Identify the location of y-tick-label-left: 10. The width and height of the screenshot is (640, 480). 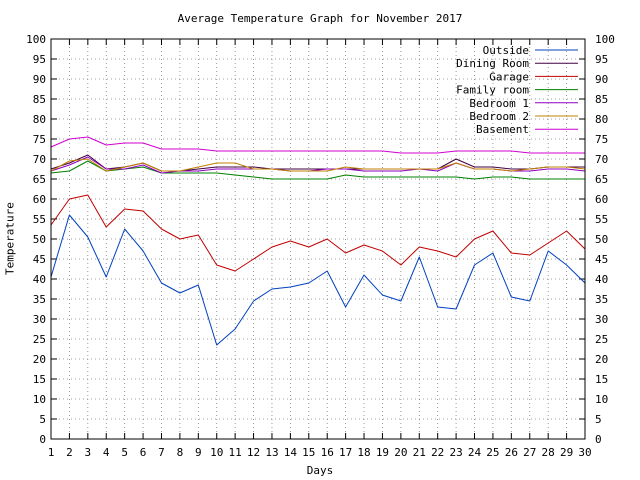
(39, 399).